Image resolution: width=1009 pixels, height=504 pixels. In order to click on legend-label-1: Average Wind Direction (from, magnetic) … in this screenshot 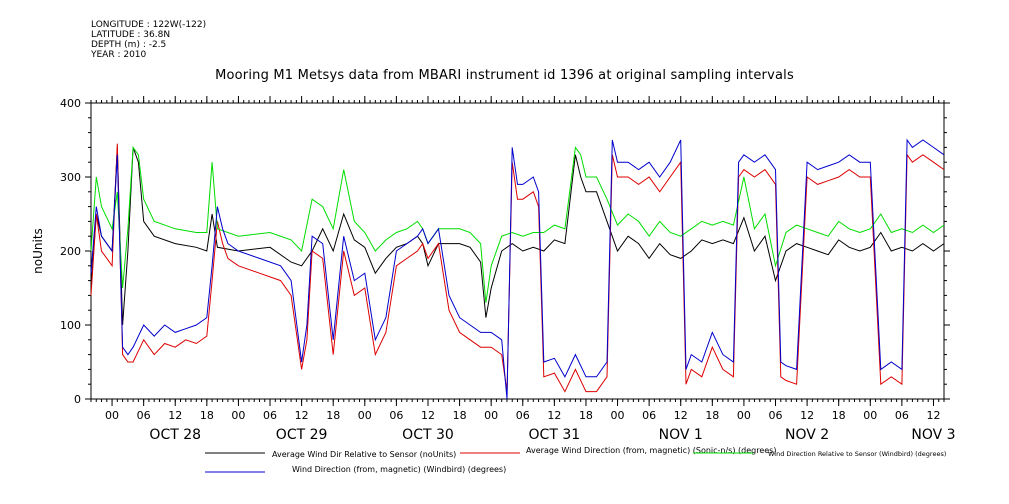, I will do `click(651, 450)`.